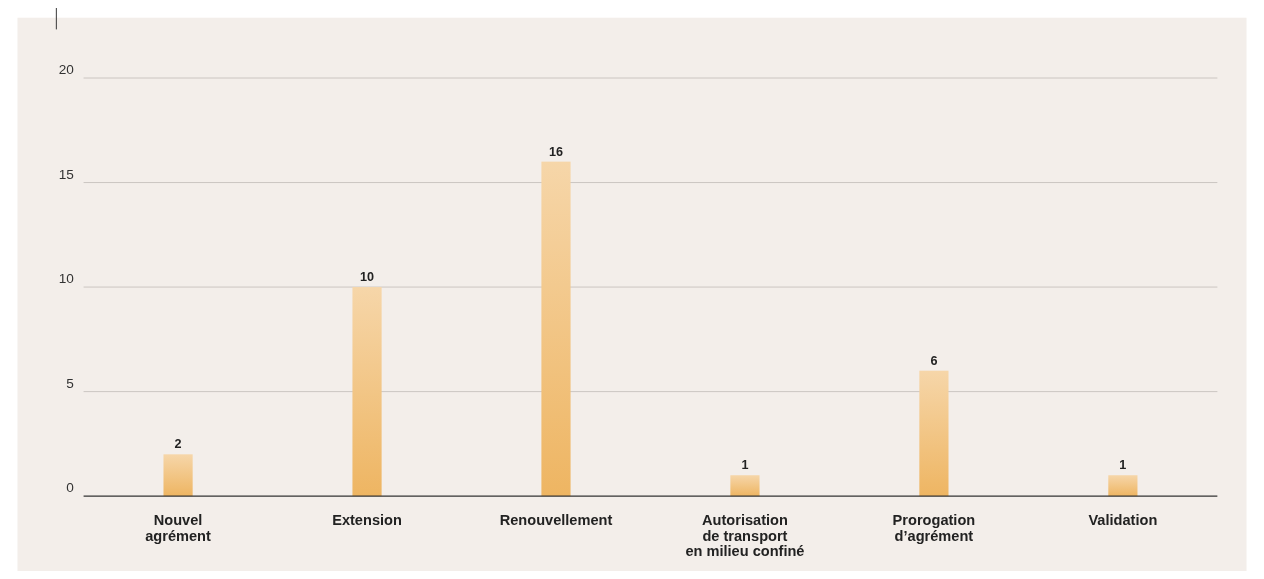 Image resolution: width=1264 pixels, height=579 pixels. Describe the element at coordinates (934, 528) in the screenshot. I see `x-tick-label: Prorogation d’agrément` at that location.